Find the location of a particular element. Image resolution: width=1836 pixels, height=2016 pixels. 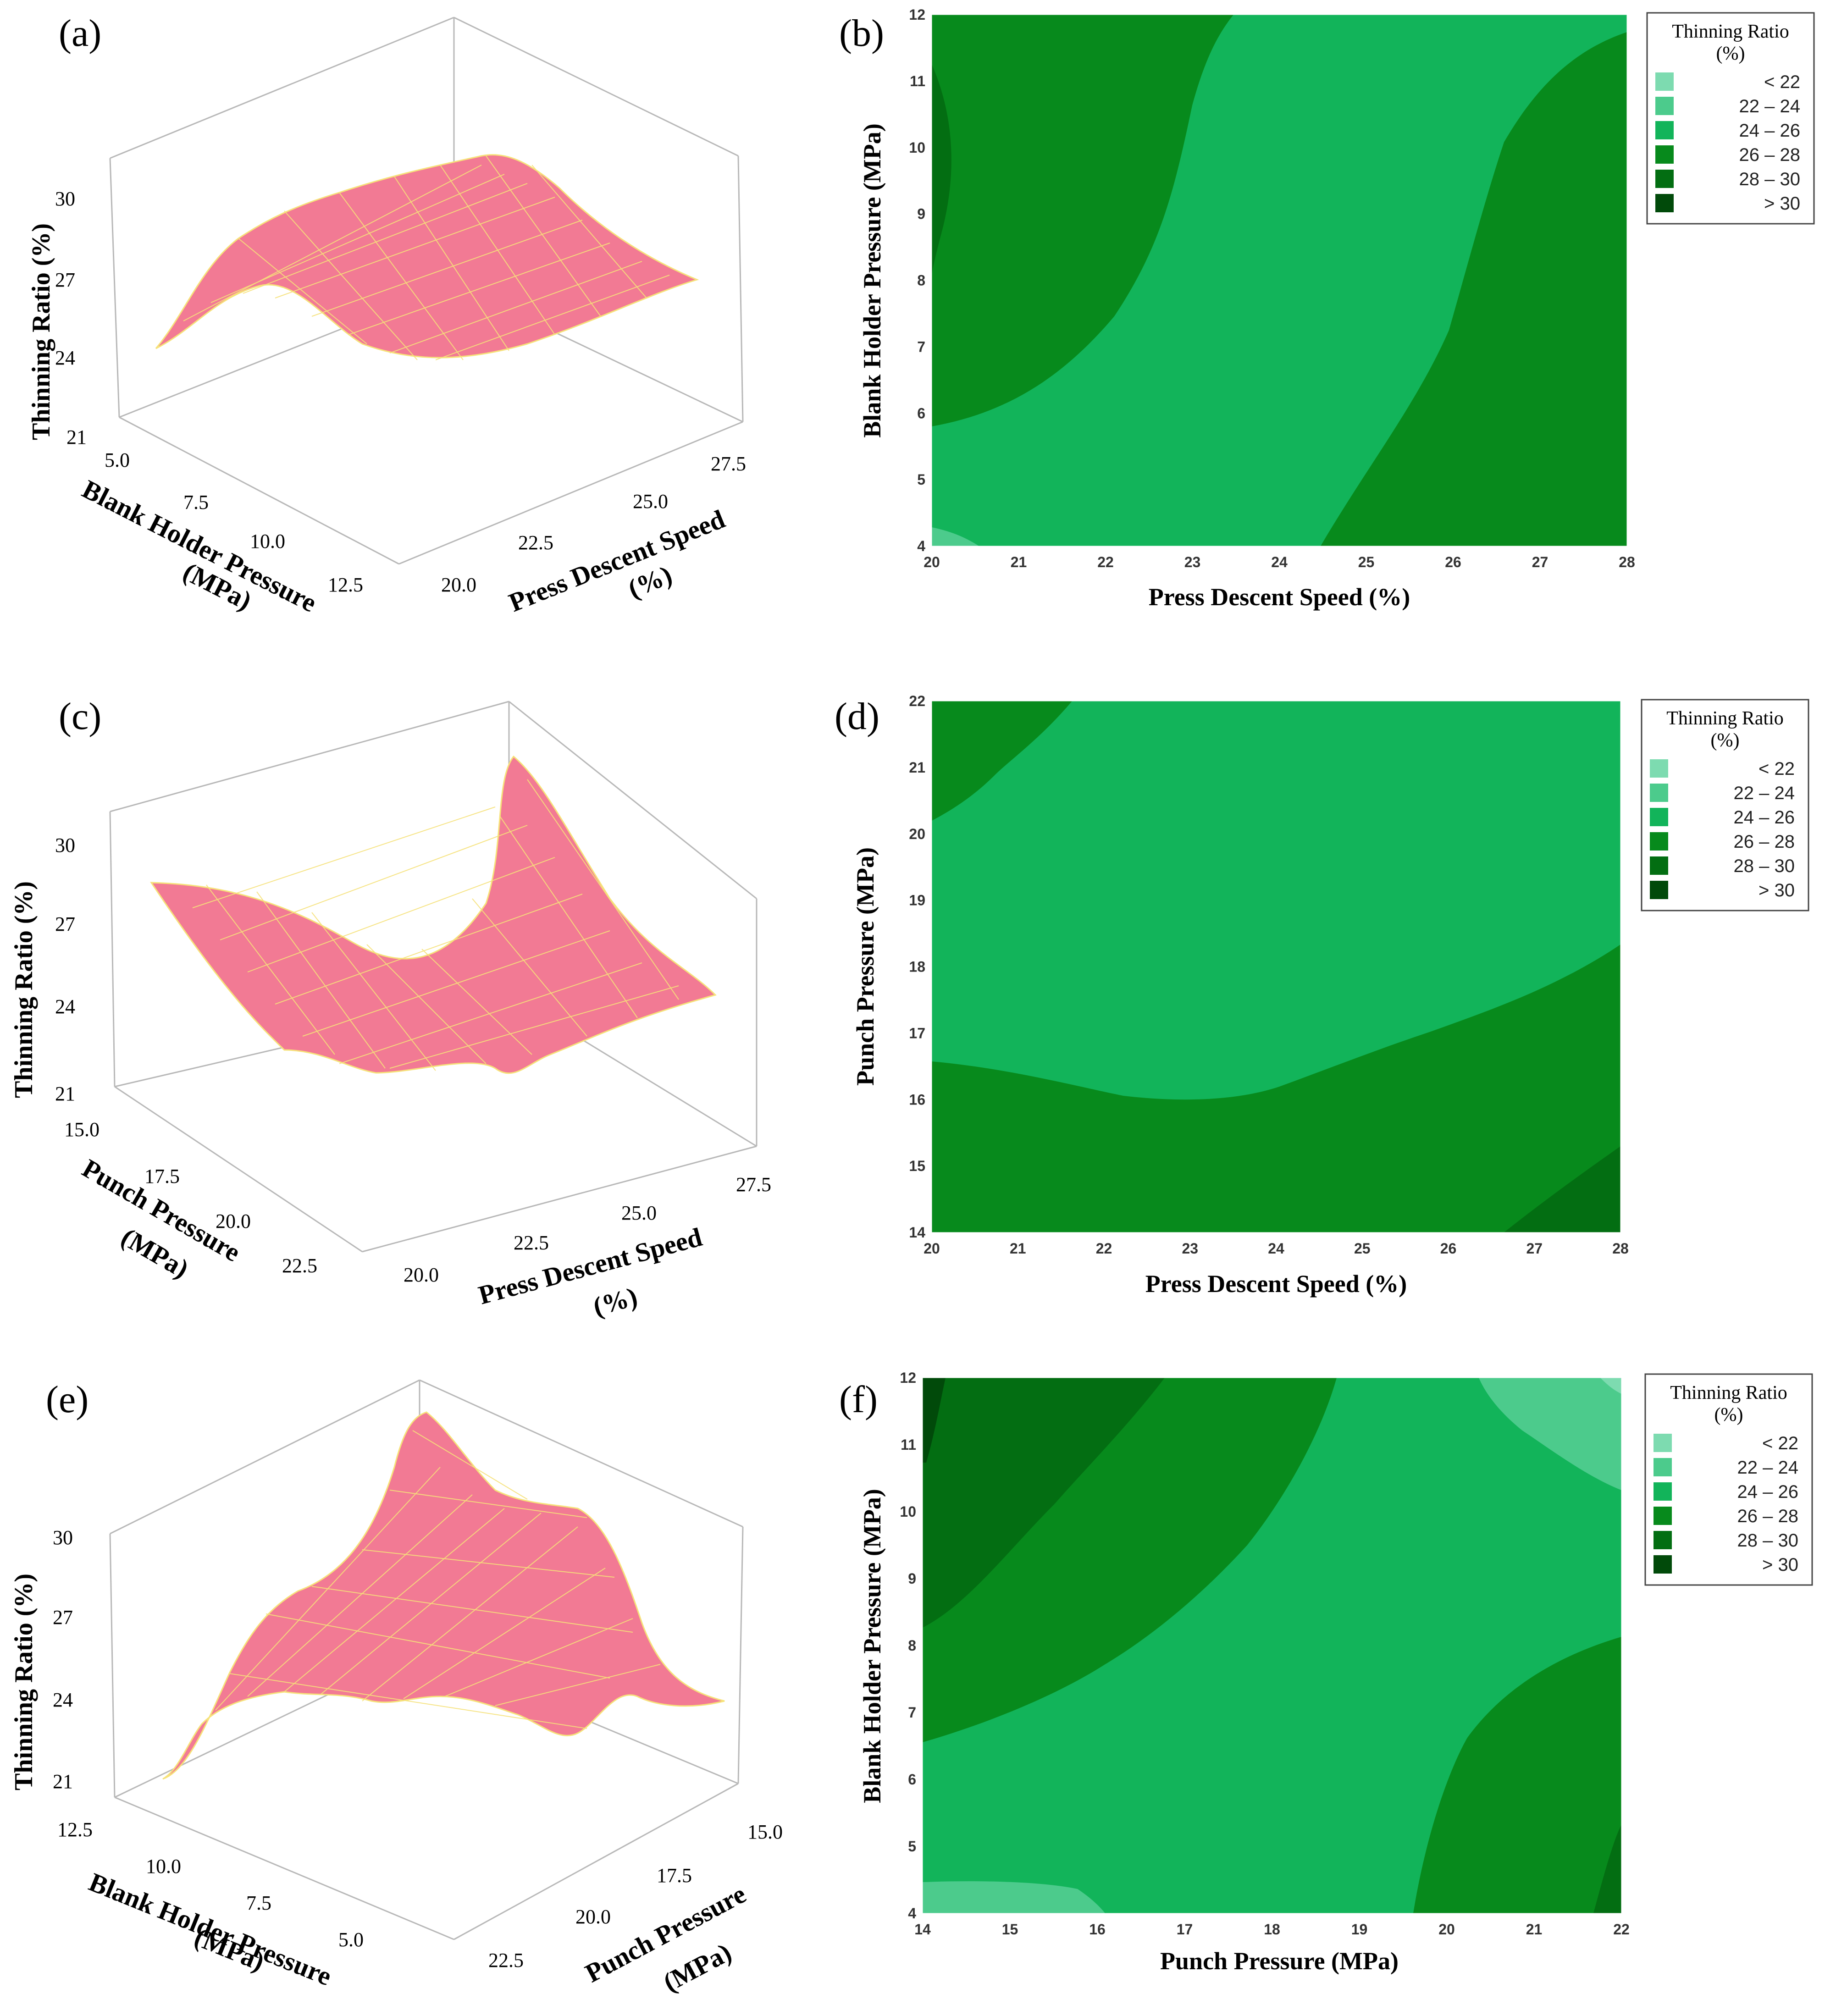

panel-a: (a) 30 27 24 21 Thinning Ratio (%) is located at coordinates (387, 315).